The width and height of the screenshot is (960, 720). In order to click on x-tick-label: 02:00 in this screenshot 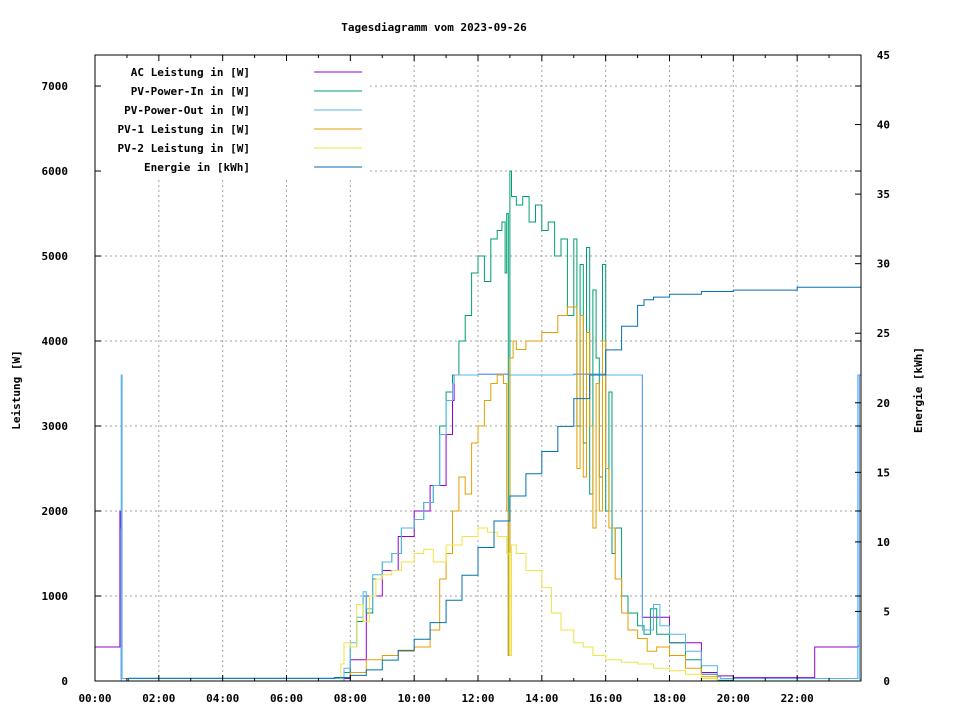, I will do `click(158, 698)`.